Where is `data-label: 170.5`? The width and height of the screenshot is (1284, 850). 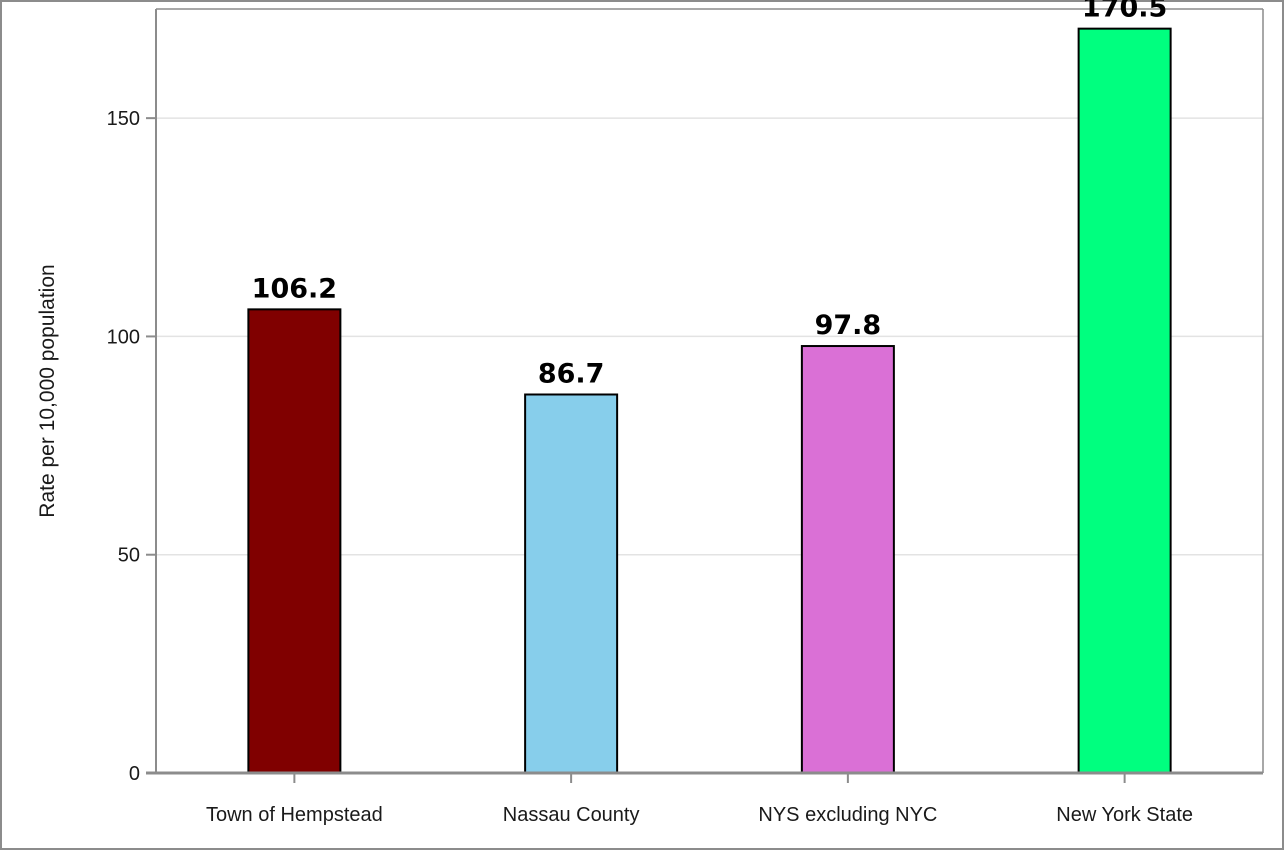 data-label: 170.5 is located at coordinates (1124, 12).